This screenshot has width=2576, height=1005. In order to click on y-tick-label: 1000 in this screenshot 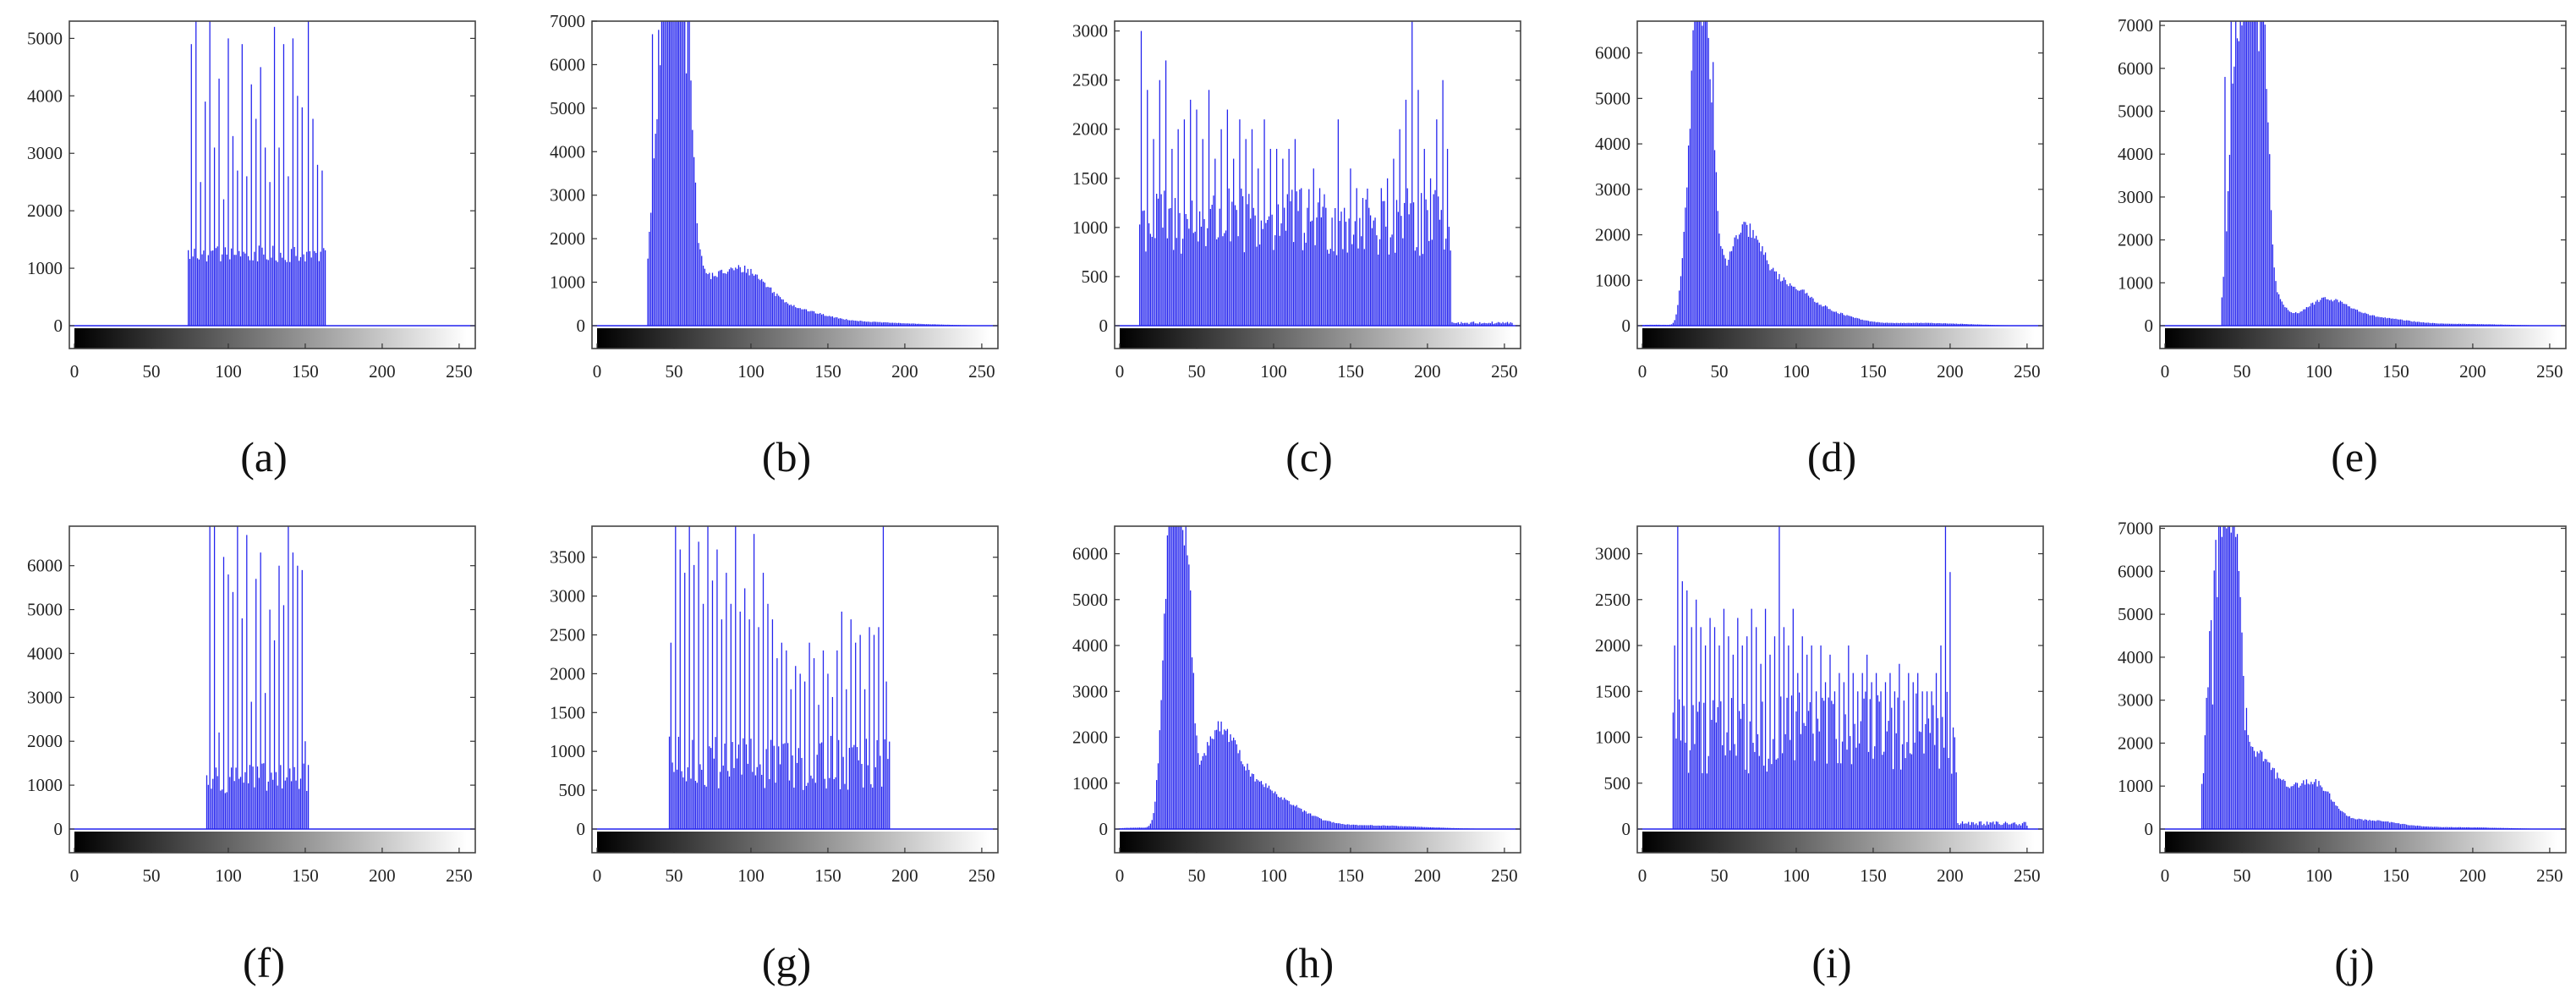, I will do `click(2135, 786)`.